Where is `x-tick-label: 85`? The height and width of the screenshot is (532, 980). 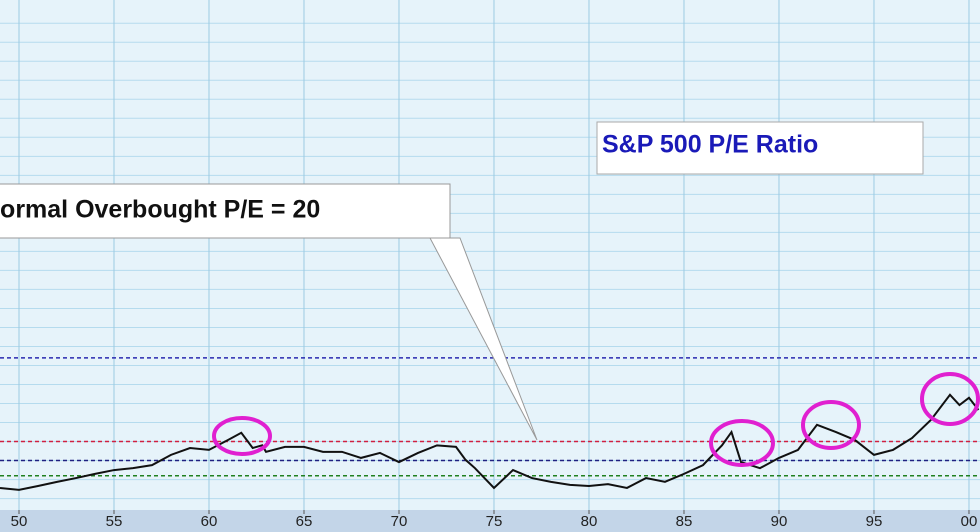 x-tick-label: 85 is located at coordinates (684, 521).